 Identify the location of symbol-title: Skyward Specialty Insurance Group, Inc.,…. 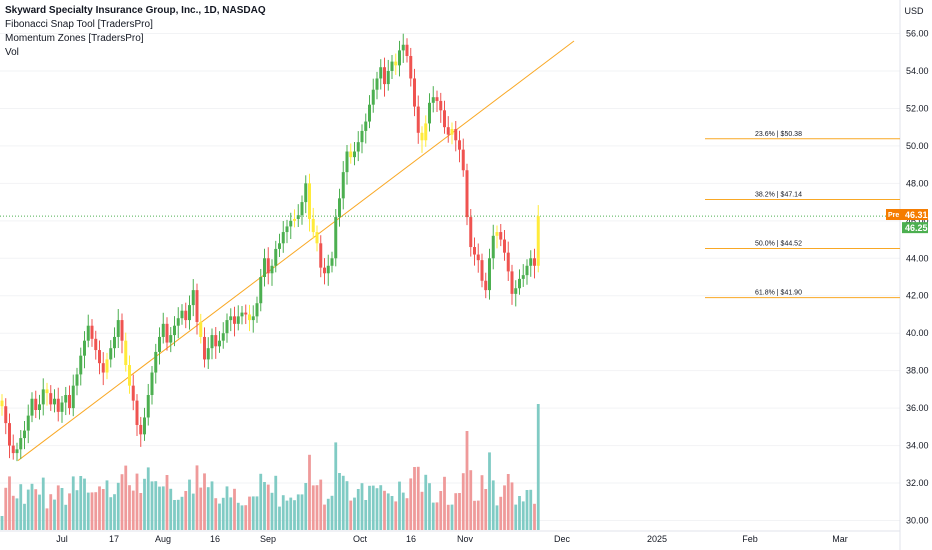
(135, 10).